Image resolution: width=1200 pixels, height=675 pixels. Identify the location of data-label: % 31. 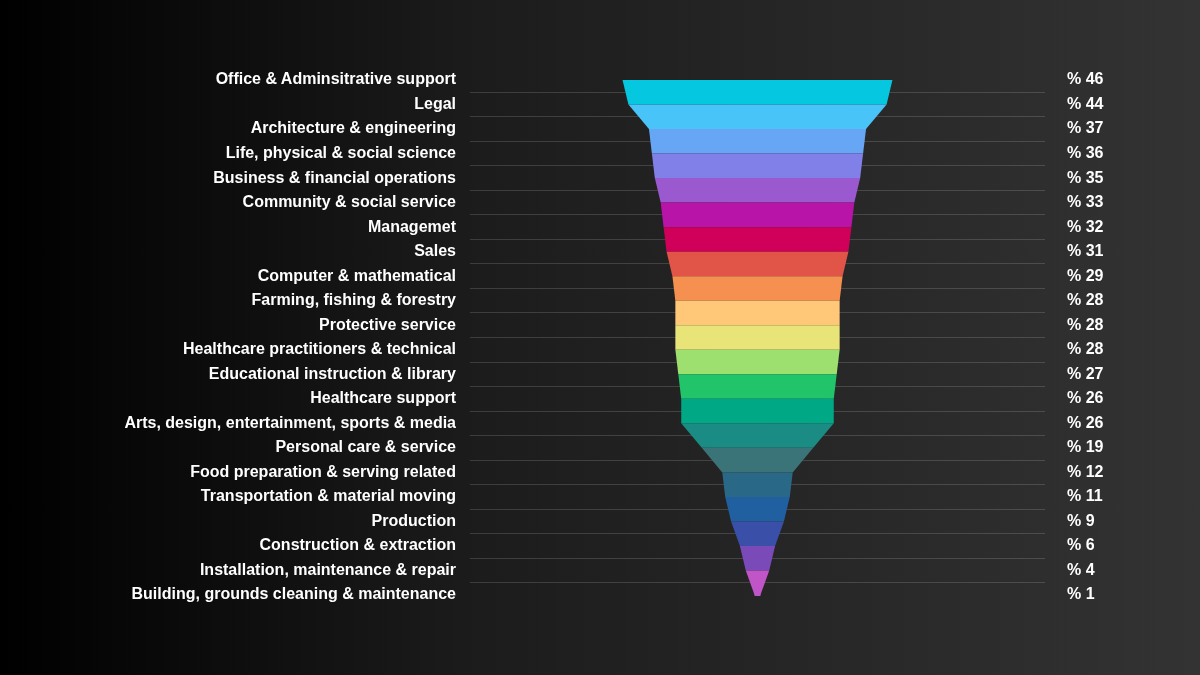
(1085, 251).